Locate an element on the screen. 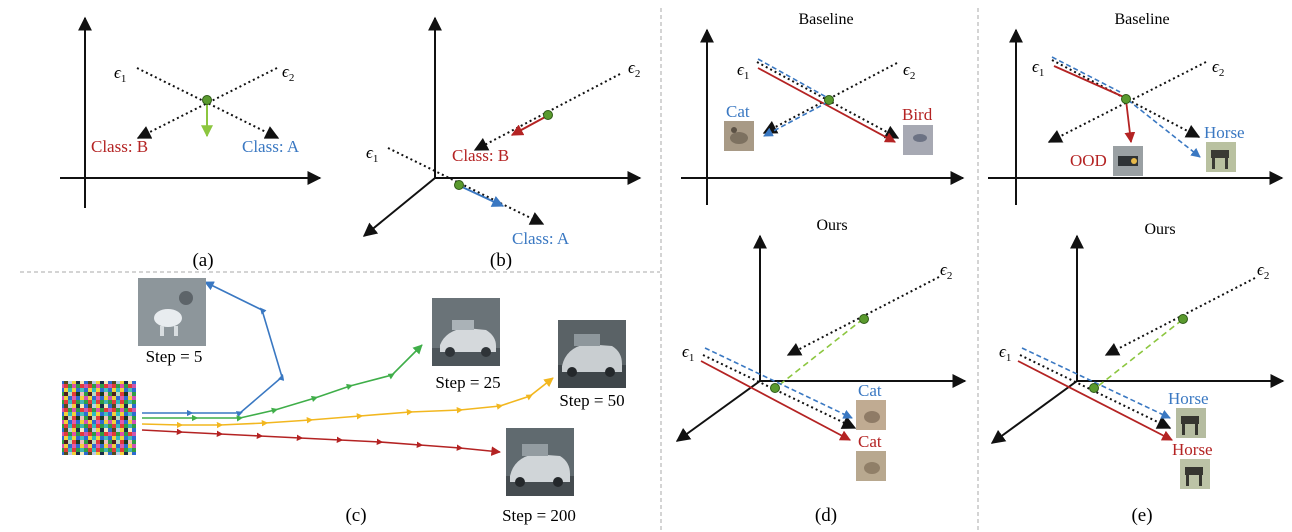  panel-e-ours-blue-label: Horse is located at coordinates (1188, 398).